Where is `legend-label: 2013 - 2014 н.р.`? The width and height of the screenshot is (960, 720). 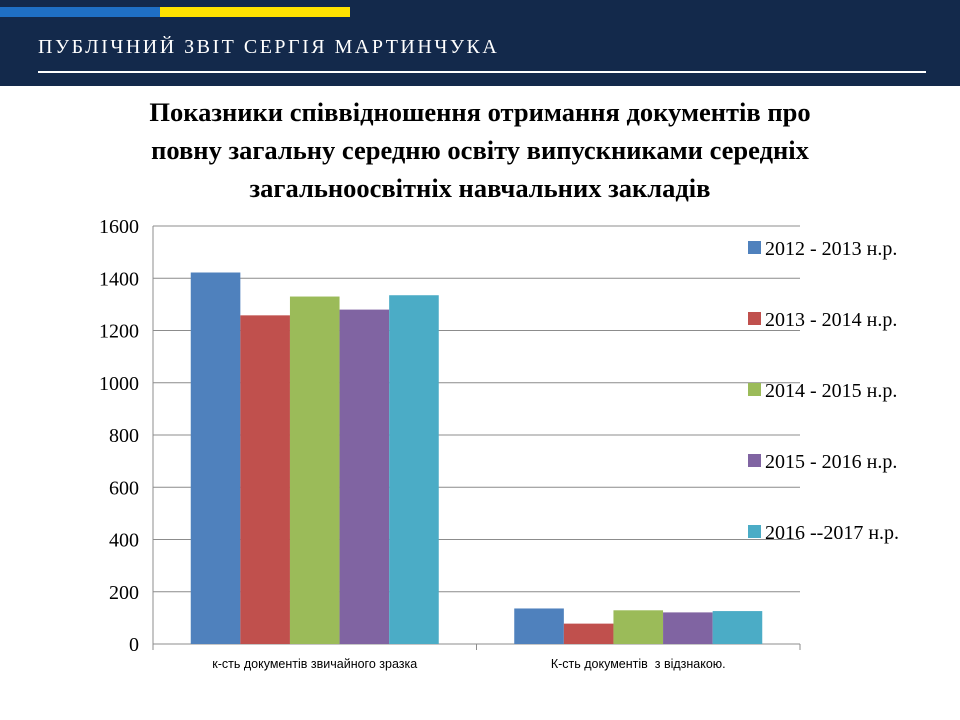
legend-label: 2013 - 2014 н.р. is located at coordinates (831, 320).